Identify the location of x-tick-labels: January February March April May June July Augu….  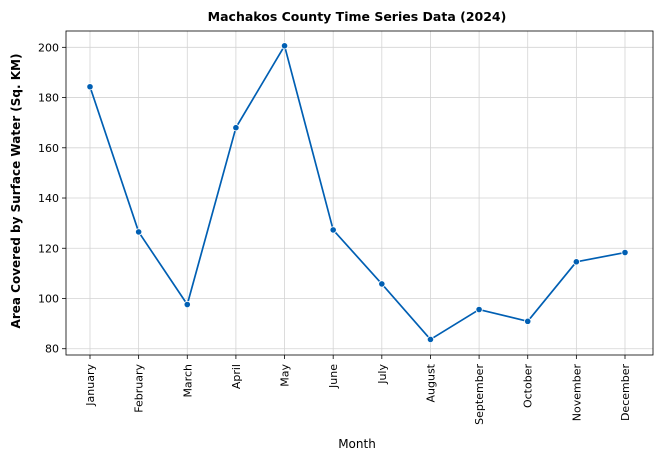
(358, 393).